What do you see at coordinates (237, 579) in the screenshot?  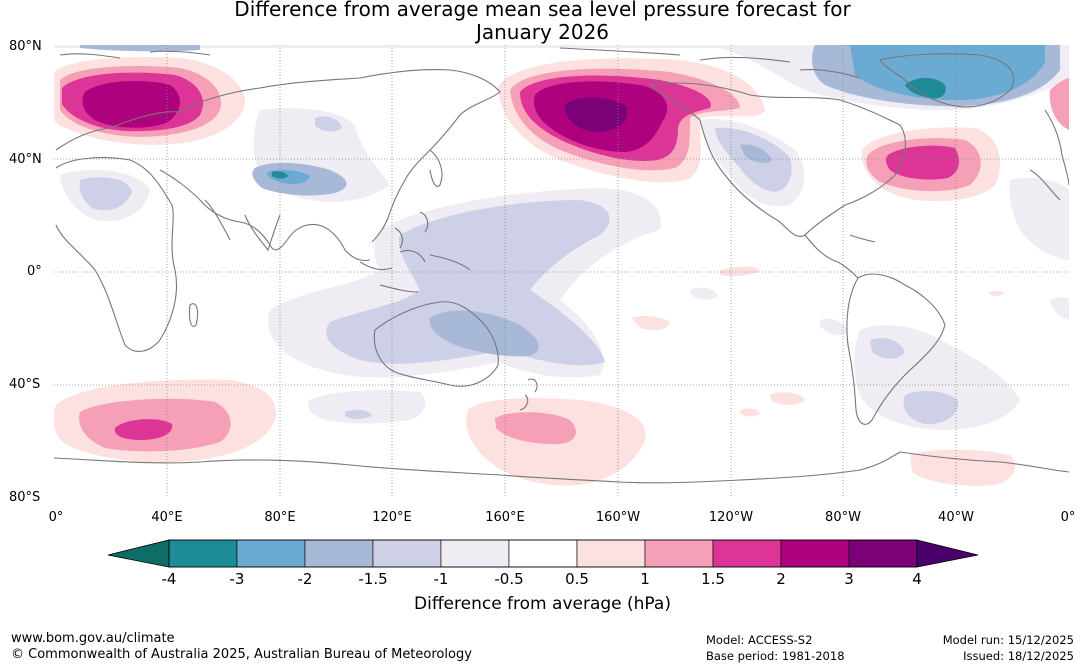 I see `colorbar-tick: -3` at bounding box center [237, 579].